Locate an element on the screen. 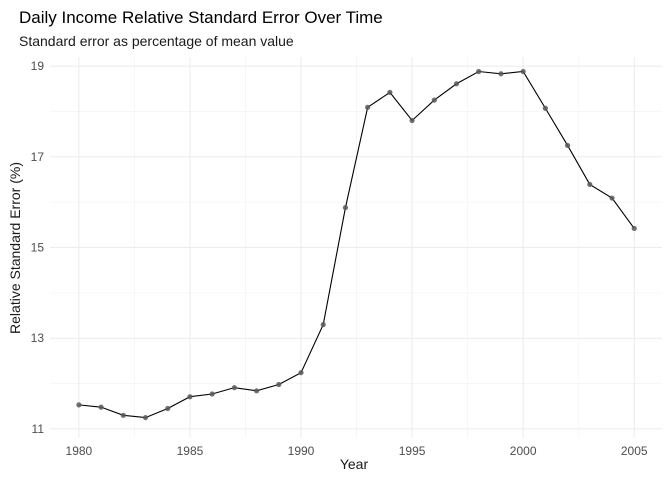 The height and width of the screenshot is (480, 672). x-tick-label: 1995 is located at coordinates (412, 451).